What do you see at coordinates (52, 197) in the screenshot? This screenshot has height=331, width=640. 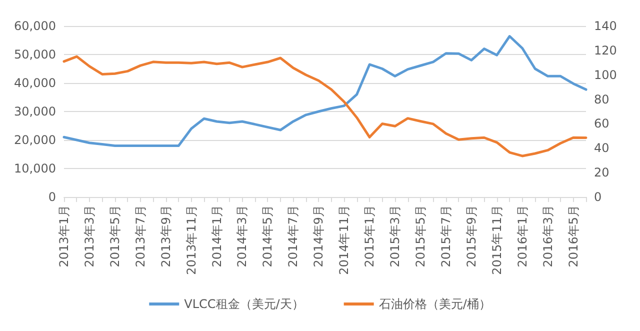 I see `y-tick-label: 0` at bounding box center [52, 197].